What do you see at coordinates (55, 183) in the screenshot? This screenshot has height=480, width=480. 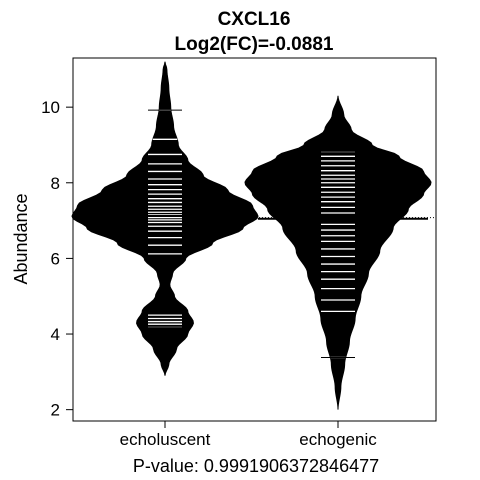 I see `y-tick-label: 8` at bounding box center [55, 183].